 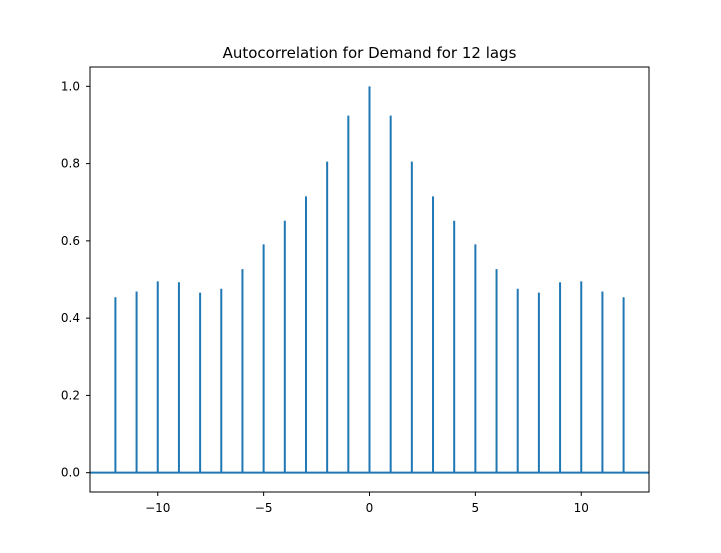 I want to click on y-tick-label: 0.0, so click(x=70, y=473).